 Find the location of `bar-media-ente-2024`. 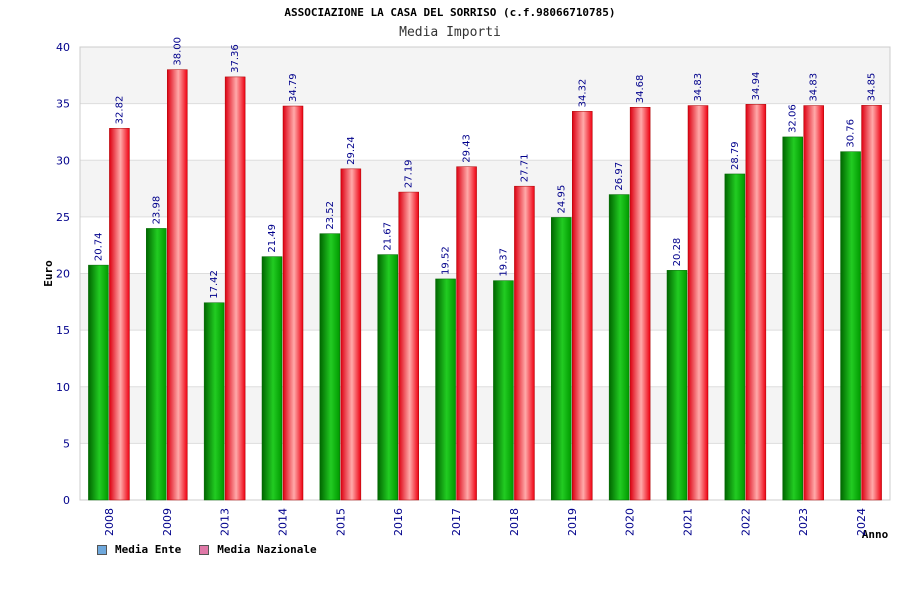

bar-media-ente-2024 is located at coordinates (850, 326).